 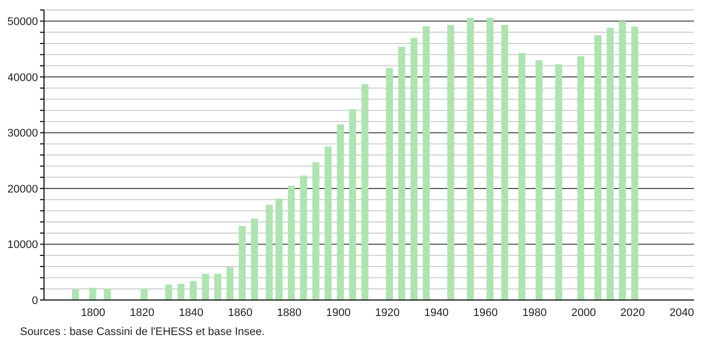 I want to click on y-tick-label: 0, so click(x=35, y=300).